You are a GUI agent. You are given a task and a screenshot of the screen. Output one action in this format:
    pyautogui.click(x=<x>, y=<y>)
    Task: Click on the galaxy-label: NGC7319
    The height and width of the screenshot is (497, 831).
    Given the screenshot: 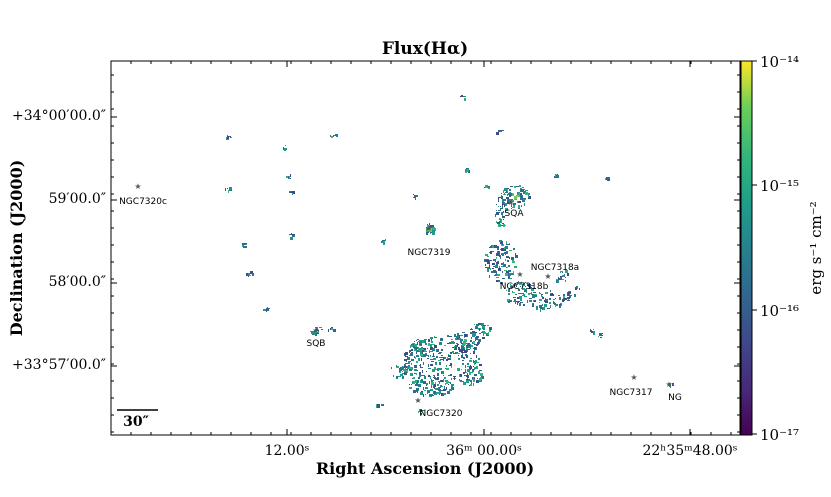 What is the action you would take?
    pyautogui.click(x=429, y=253)
    